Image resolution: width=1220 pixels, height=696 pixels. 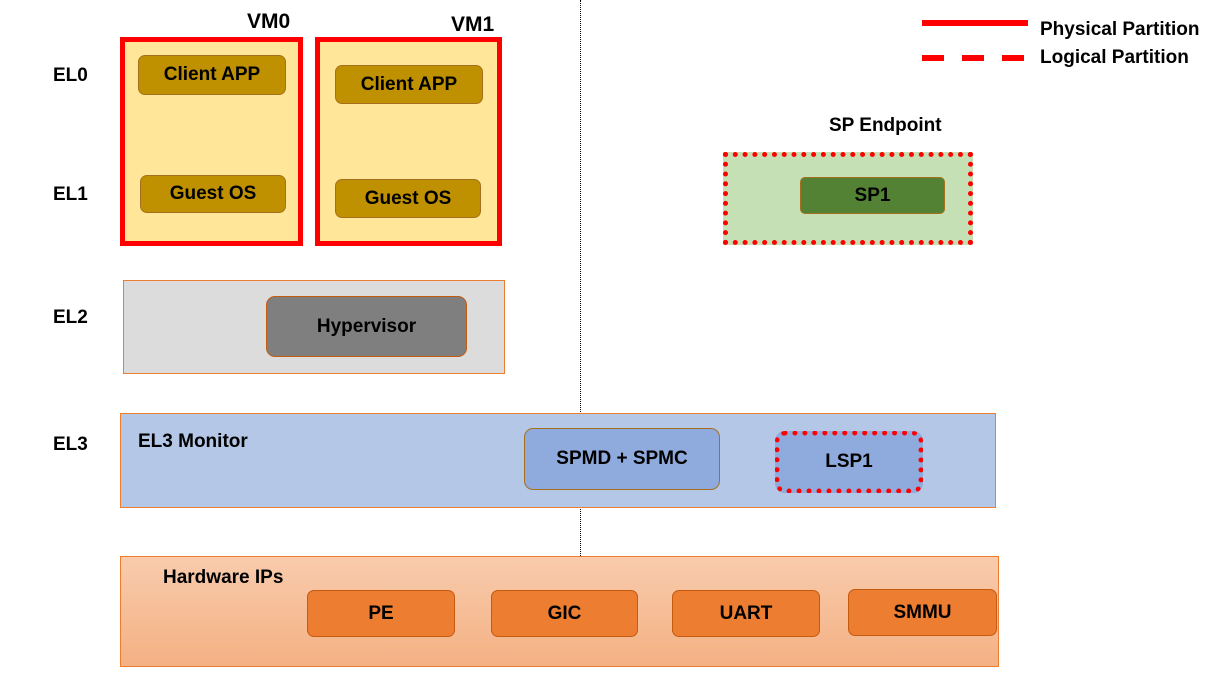 What do you see at coordinates (872, 195) in the screenshot?
I see `sp1-box: SP1` at bounding box center [872, 195].